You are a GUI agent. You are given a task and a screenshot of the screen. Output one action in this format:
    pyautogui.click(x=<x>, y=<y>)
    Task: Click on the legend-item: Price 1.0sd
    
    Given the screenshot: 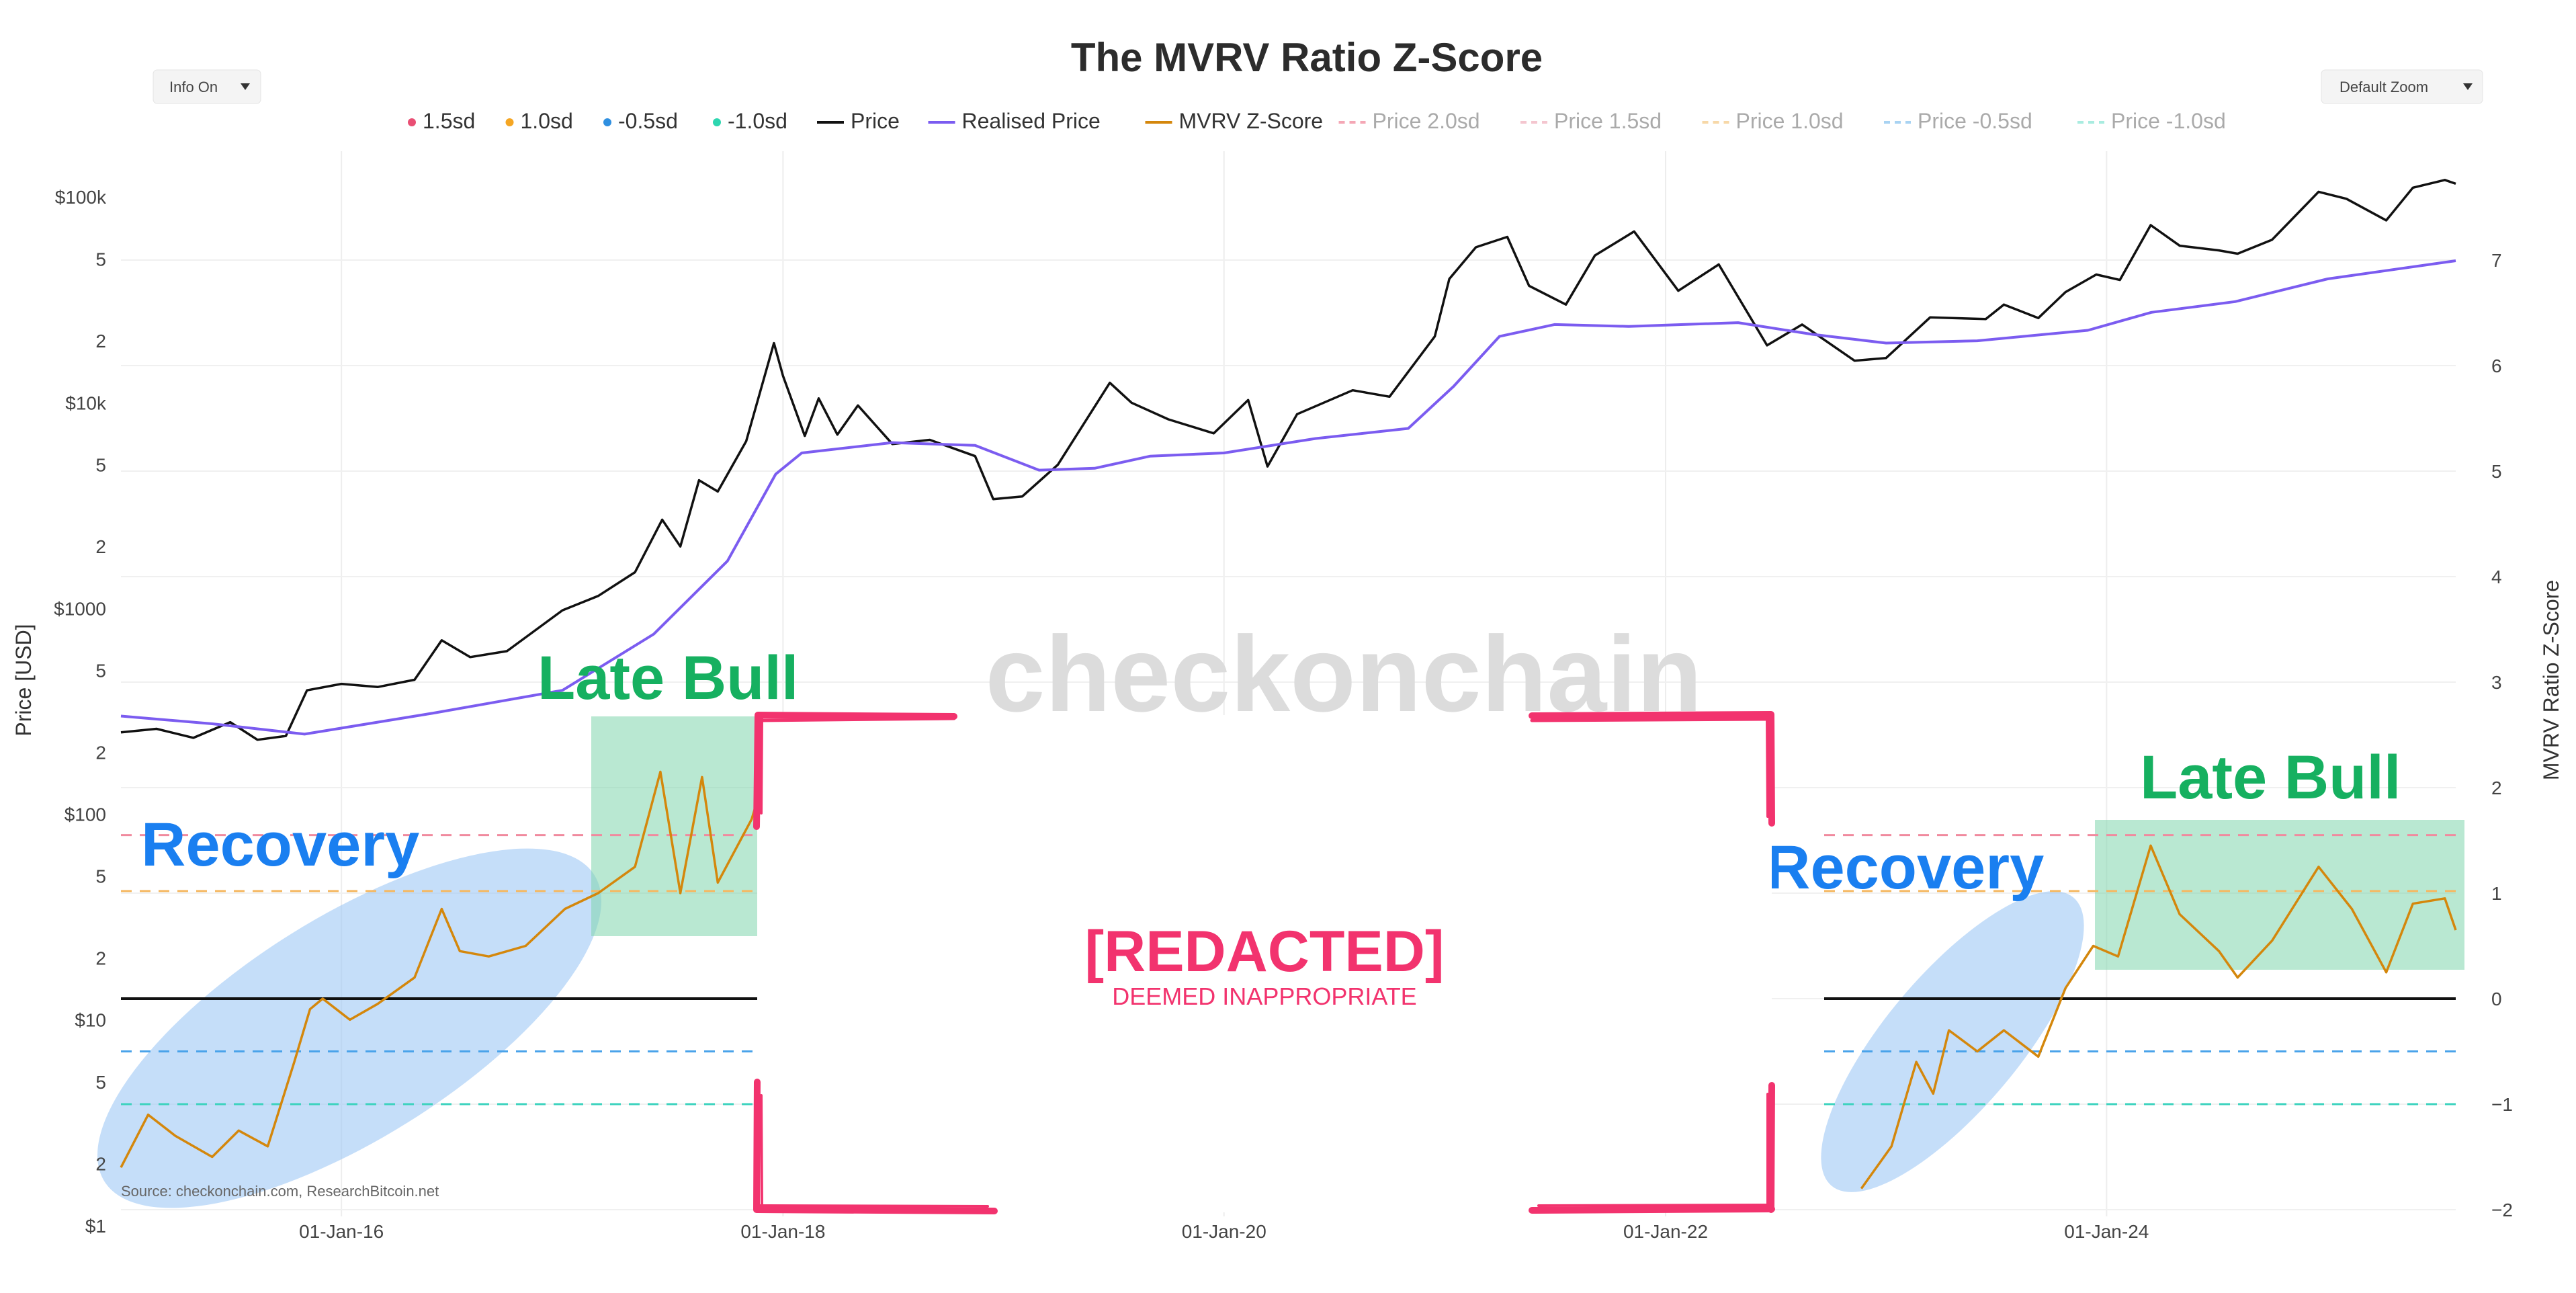 What is the action you would take?
    pyautogui.click(x=1773, y=121)
    